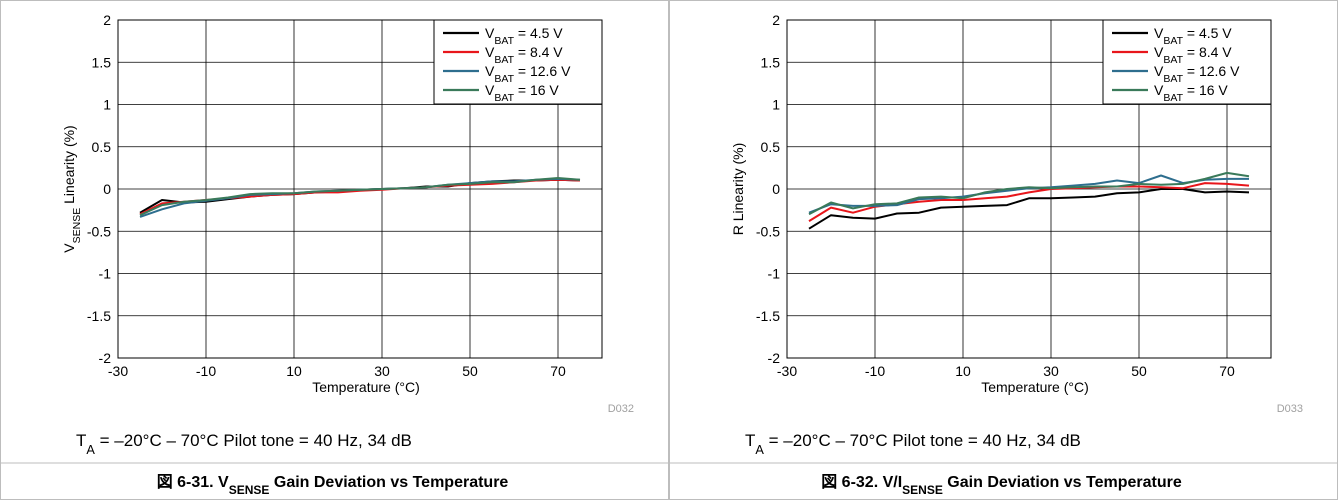 Image resolution: width=1338 pixels, height=500 pixels. I want to click on figure-code: D032, so click(621, 409).